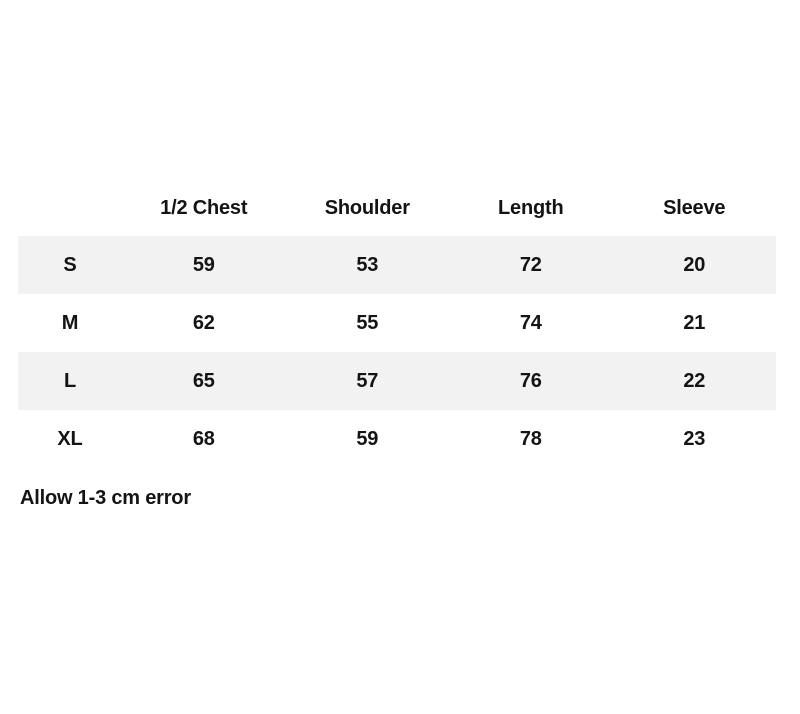 The width and height of the screenshot is (800, 714). Describe the element at coordinates (530, 438) in the screenshot. I see `measurement-value: 78` at that location.